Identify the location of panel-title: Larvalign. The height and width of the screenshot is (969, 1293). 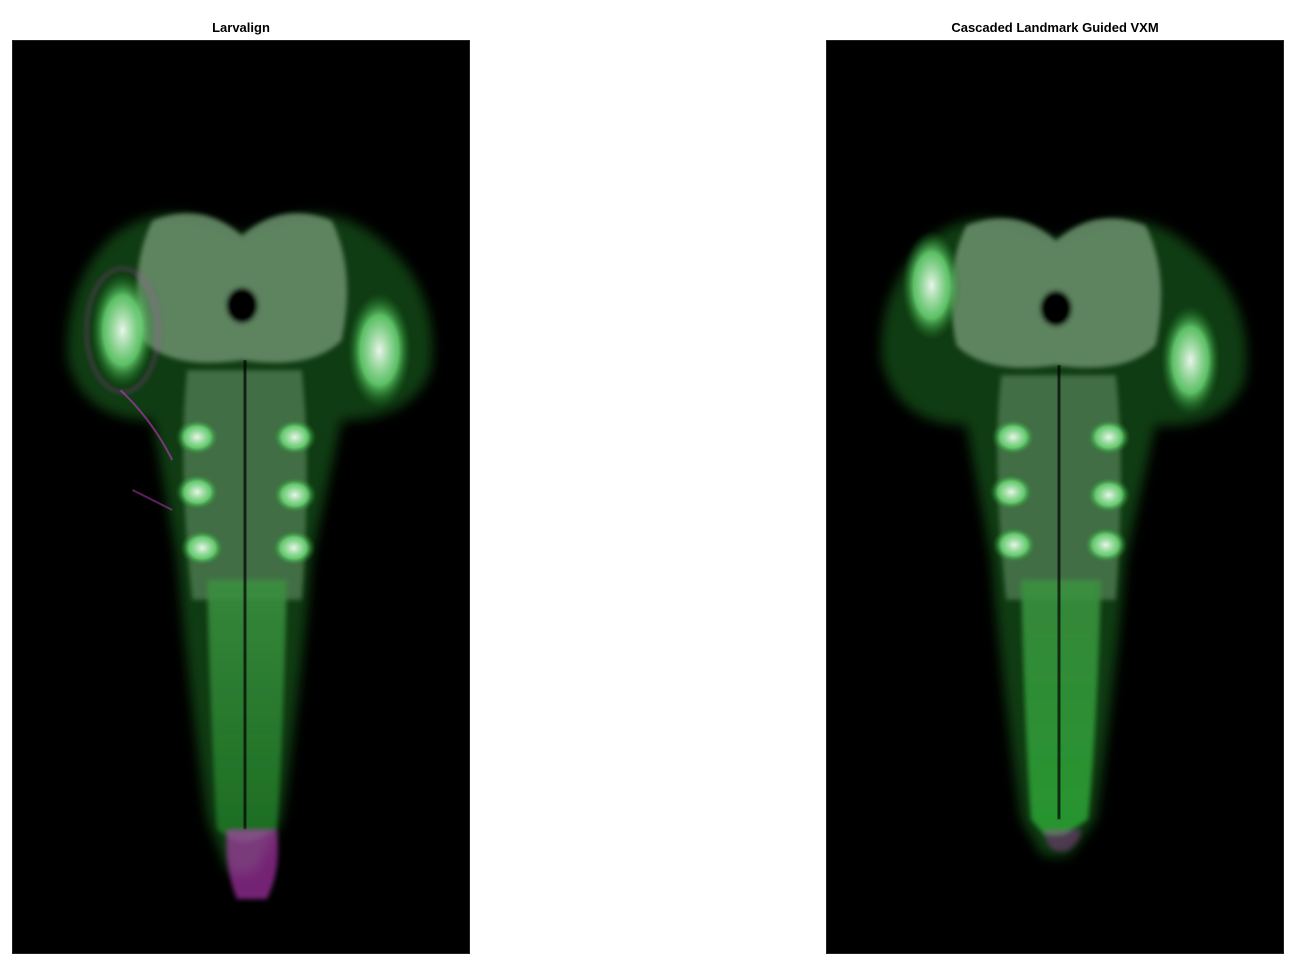
(241, 27).